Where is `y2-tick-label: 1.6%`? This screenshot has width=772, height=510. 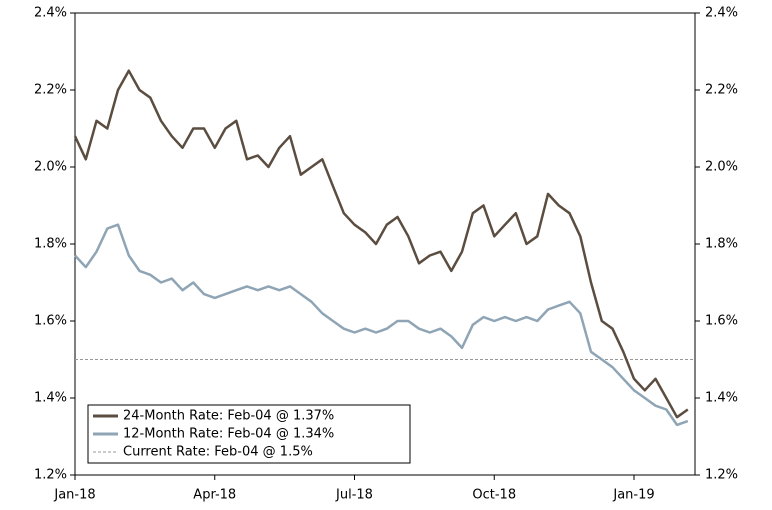
y2-tick-label: 1.6% is located at coordinates (721, 321).